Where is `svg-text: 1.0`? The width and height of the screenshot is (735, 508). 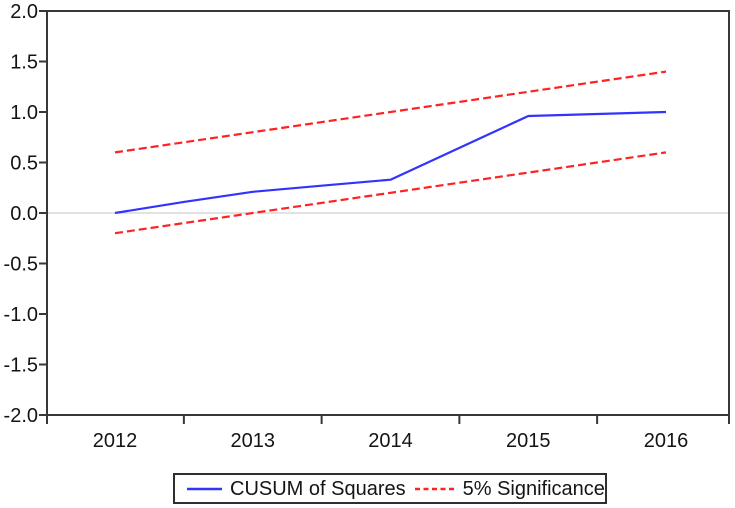 svg-text: 1.0 is located at coordinates (24, 113).